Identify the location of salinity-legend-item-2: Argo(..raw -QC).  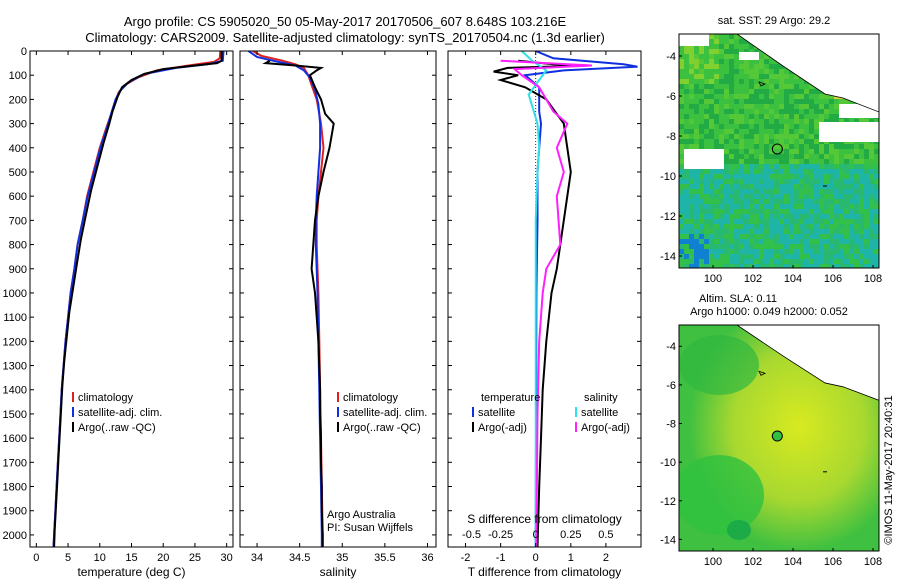
(382, 428).